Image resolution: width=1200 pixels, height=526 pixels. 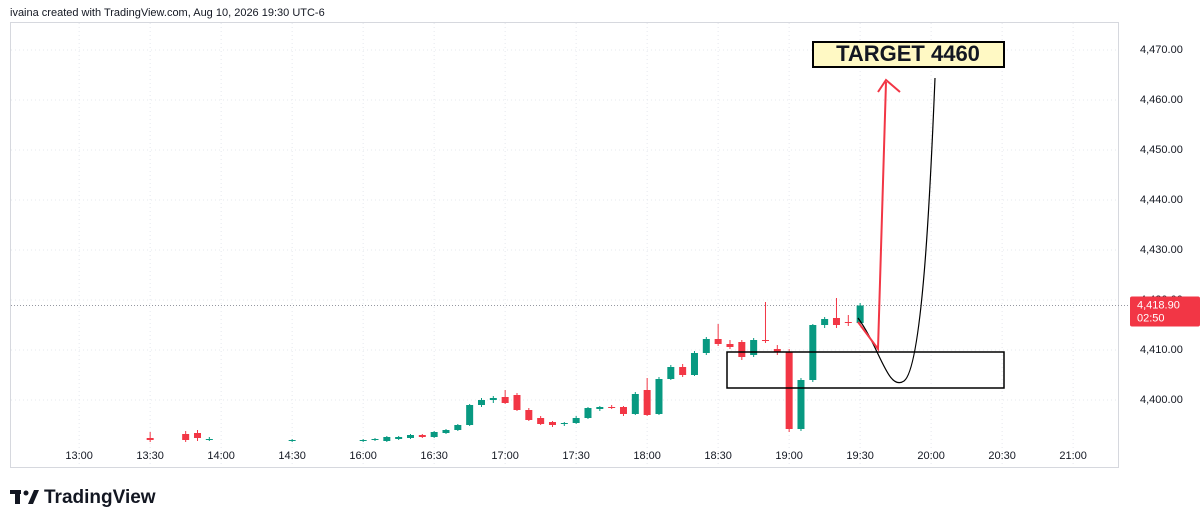 What do you see at coordinates (434, 456) in the screenshot?
I see `x-tick-label: 16:30` at bounding box center [434, 456].